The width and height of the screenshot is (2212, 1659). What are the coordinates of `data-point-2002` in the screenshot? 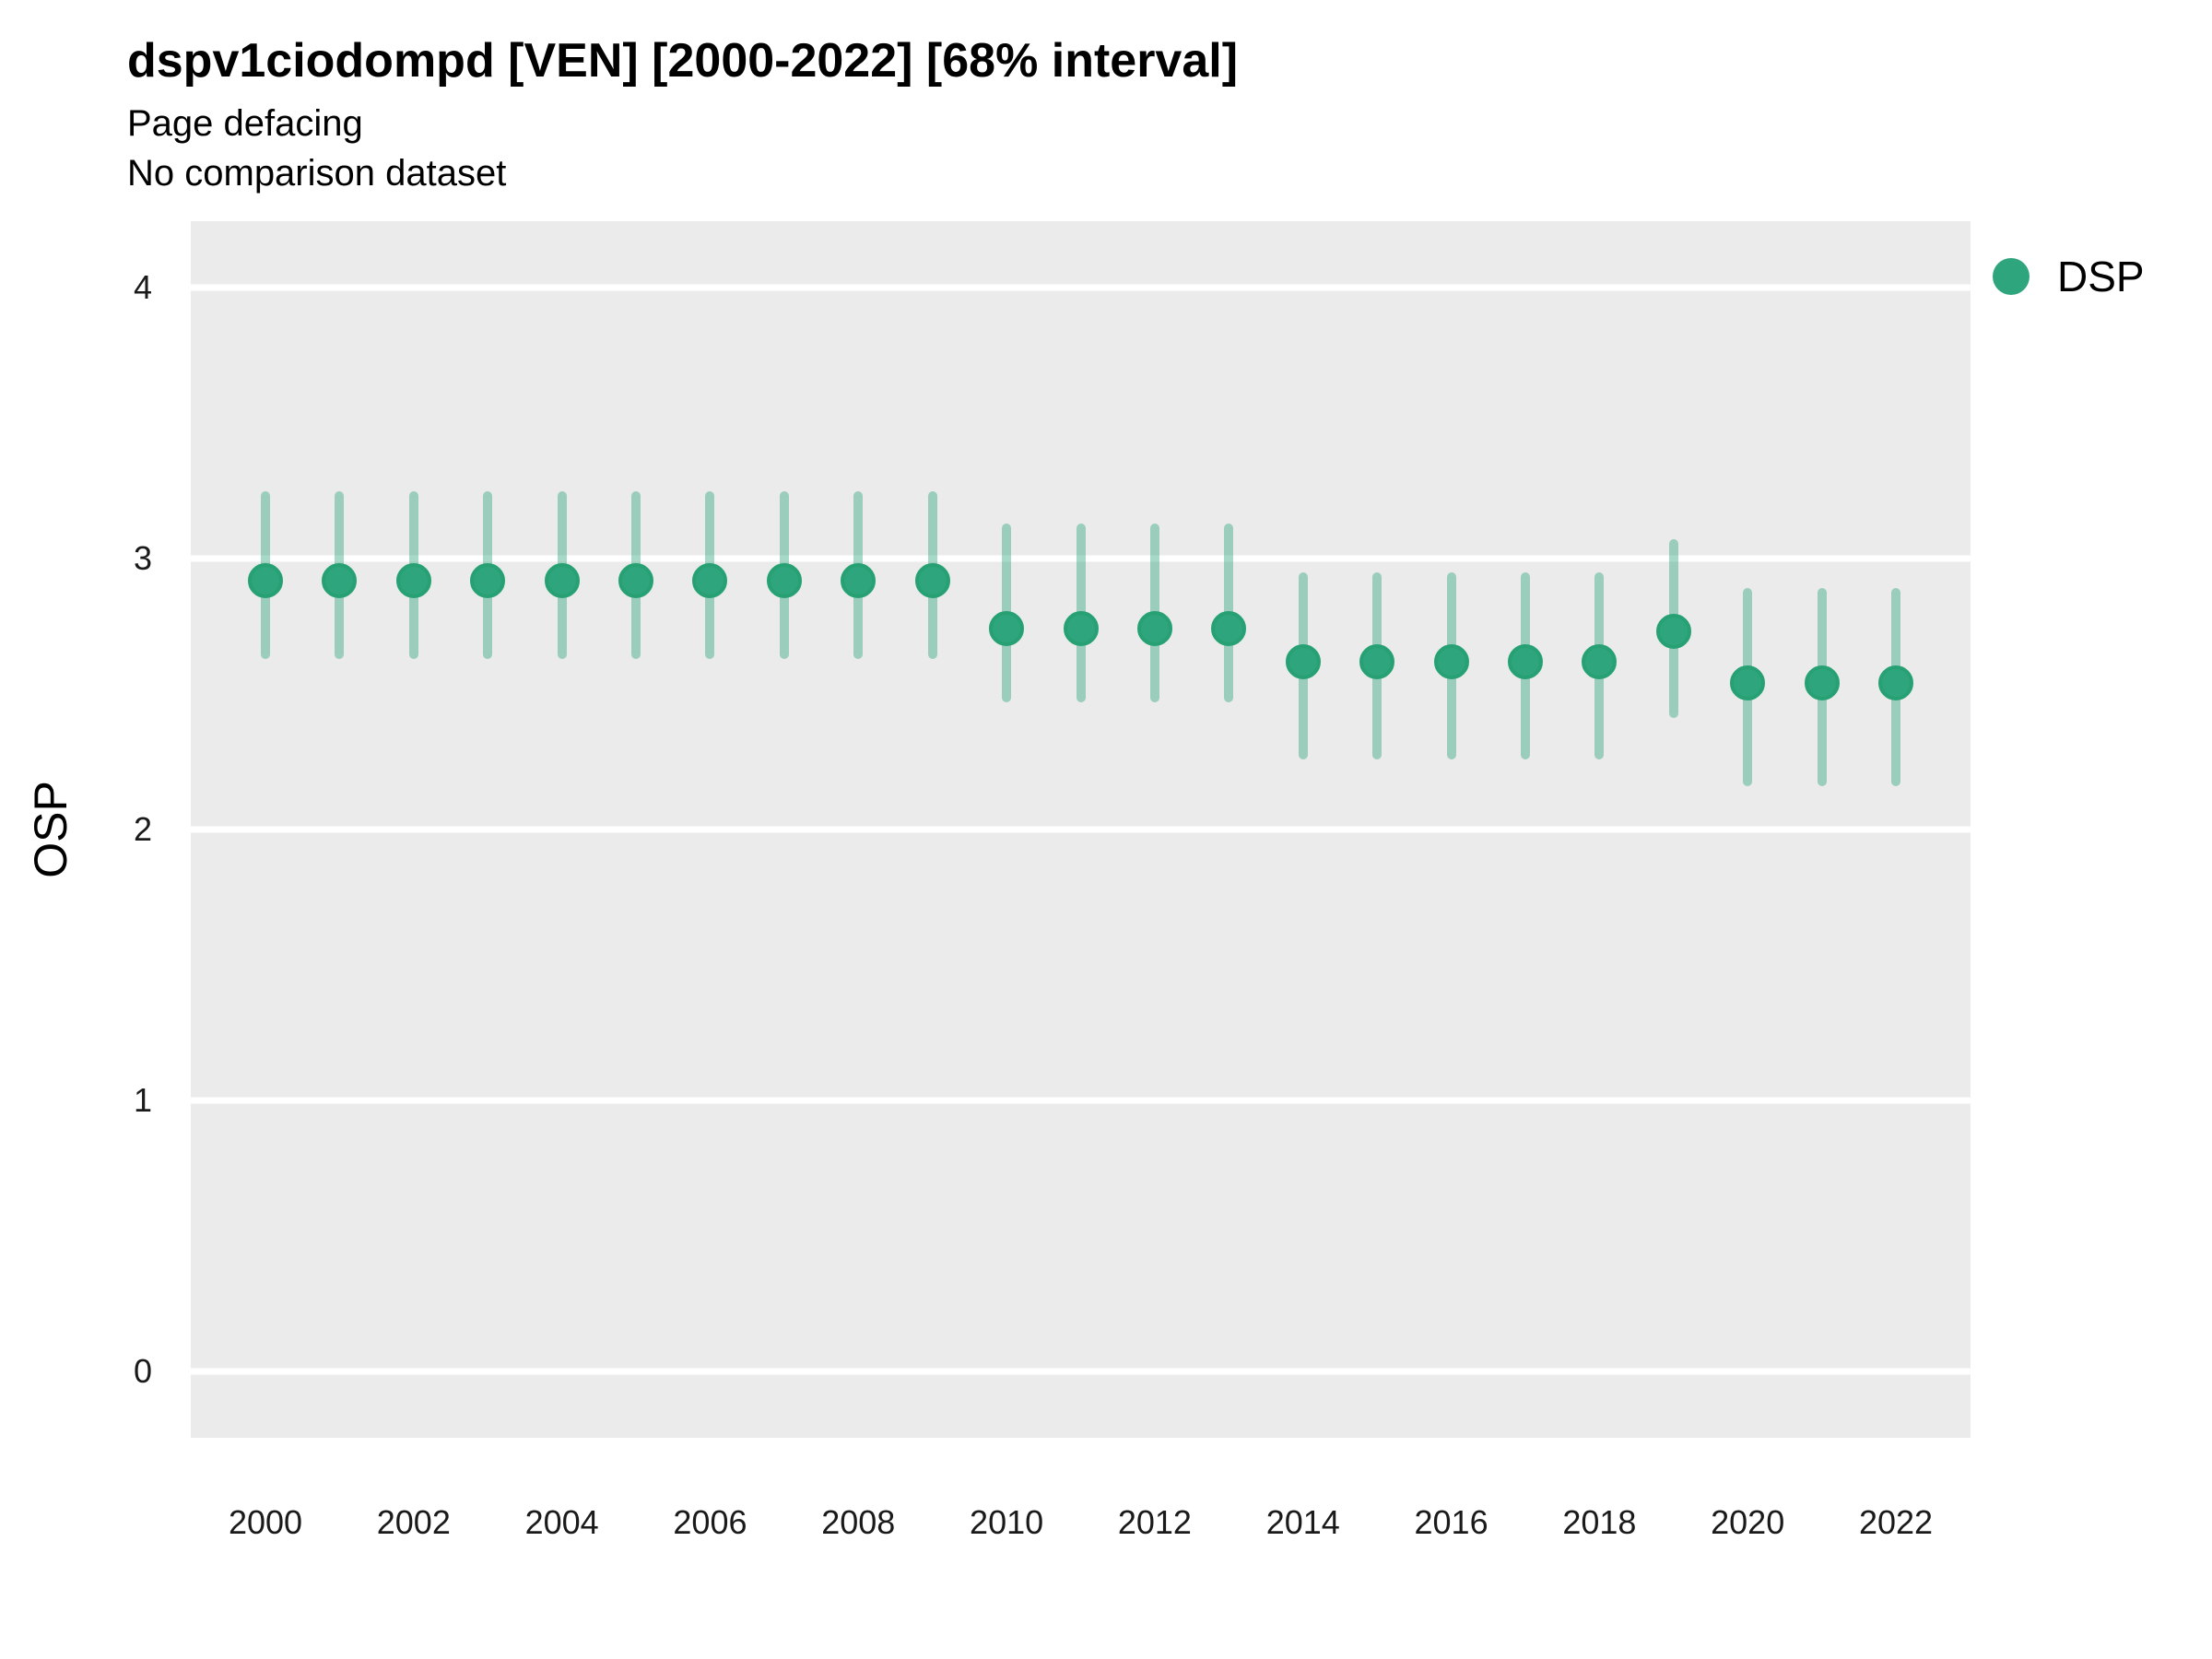 It's located at (413, 580).